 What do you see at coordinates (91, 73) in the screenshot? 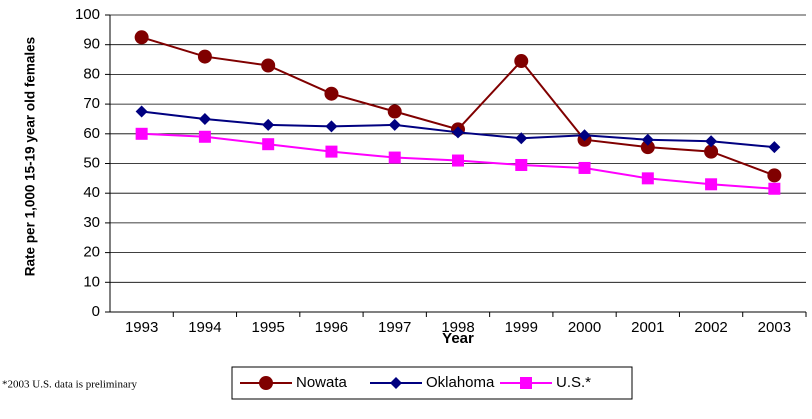
I see `y-tick-label: 80` at bounding box center [91, 73].